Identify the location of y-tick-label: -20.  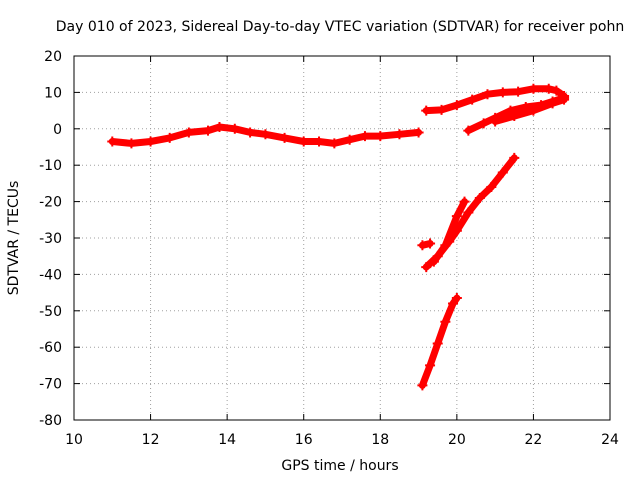
(50, 203).